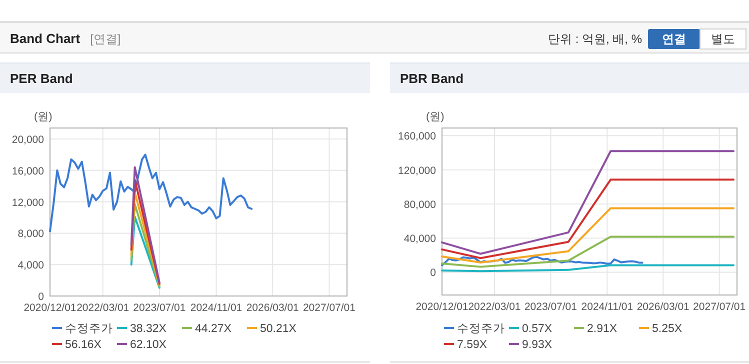 This screenshot has height=364, width=749. What do you see at coordinates (28, 140) in the screenshot?
I see `y-tick-label: 20,000` at bounding box center [28, 140].